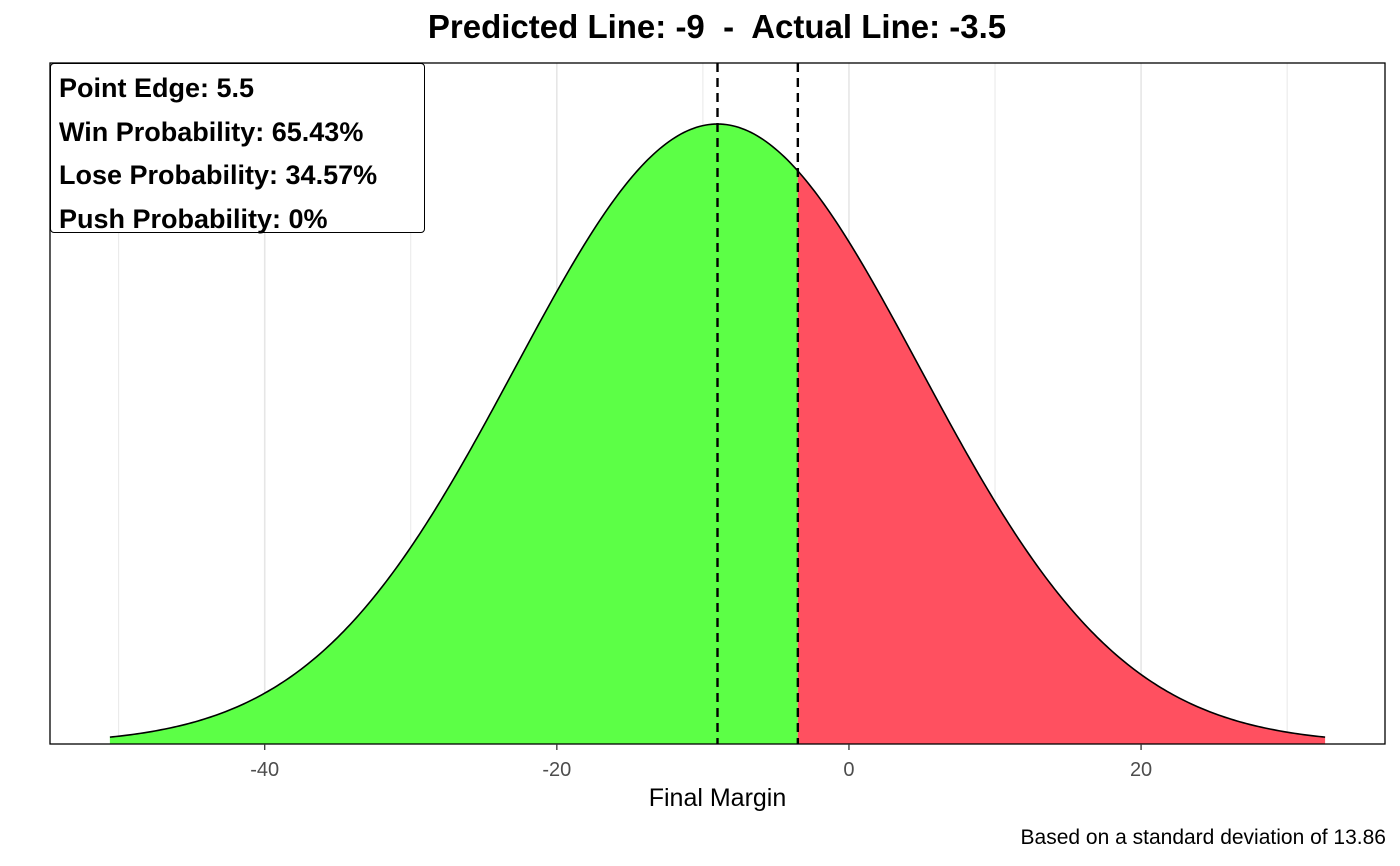 This screenshot has width=1400, height=866. I want to click on x-tick-label: -20, so click(556, 770).